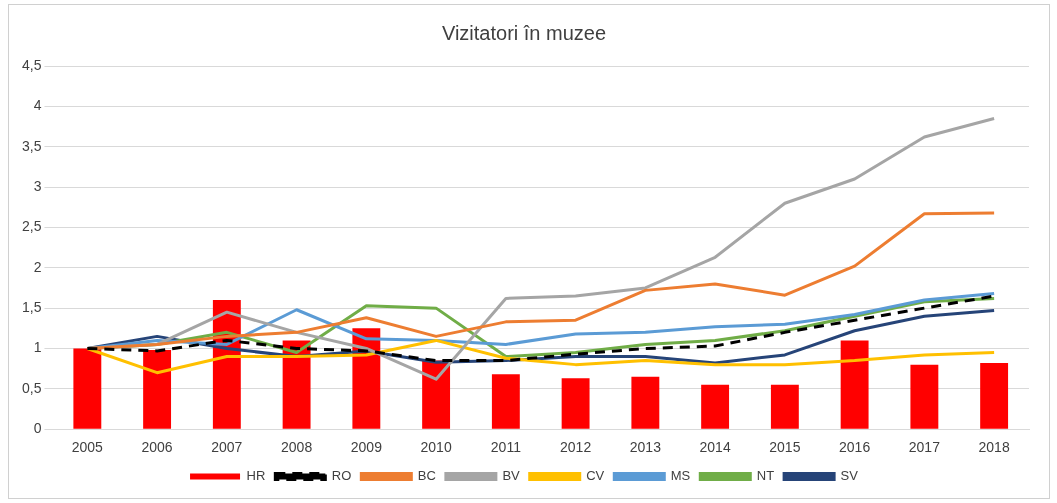 The width and height of the screenshot is (1057, 503). What do you see at coordinates (506, 447) in the screenshot?
I see `x-tick-label: 2011` at bounding box center [506, 447].